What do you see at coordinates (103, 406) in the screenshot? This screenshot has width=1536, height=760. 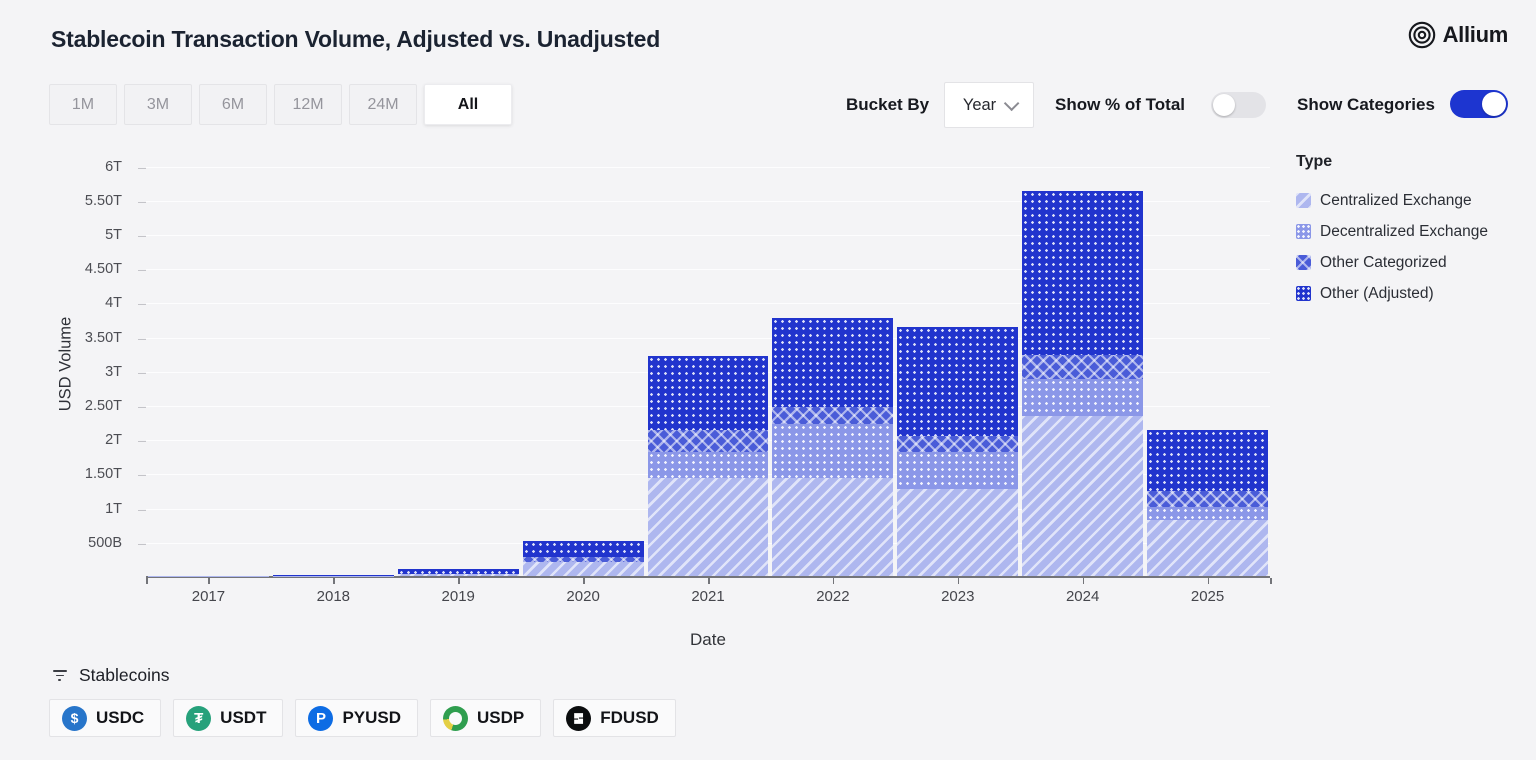 I see `y-tick-label: 2.50T` at bounding box center [103, 406].